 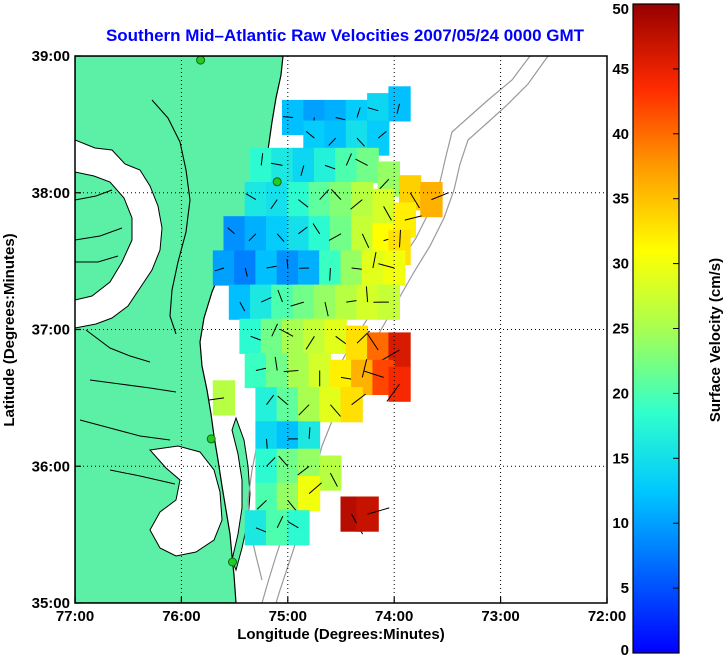 I want to click on colorbar-tick-label-1: 5, so click(x=625, y=588).